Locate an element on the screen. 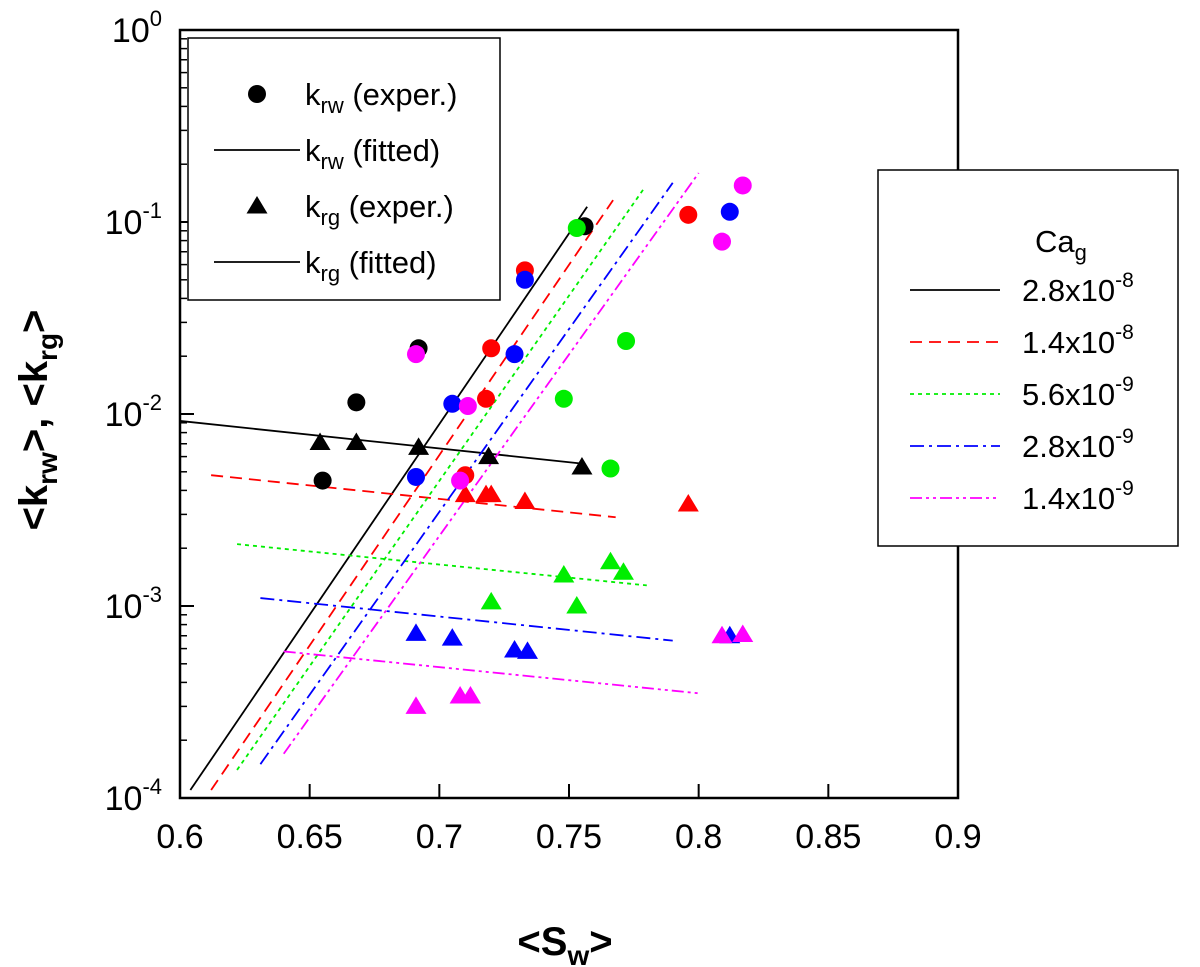 The image size is (1200, 967). legend-markers-box is located at coordinates (344, 169).